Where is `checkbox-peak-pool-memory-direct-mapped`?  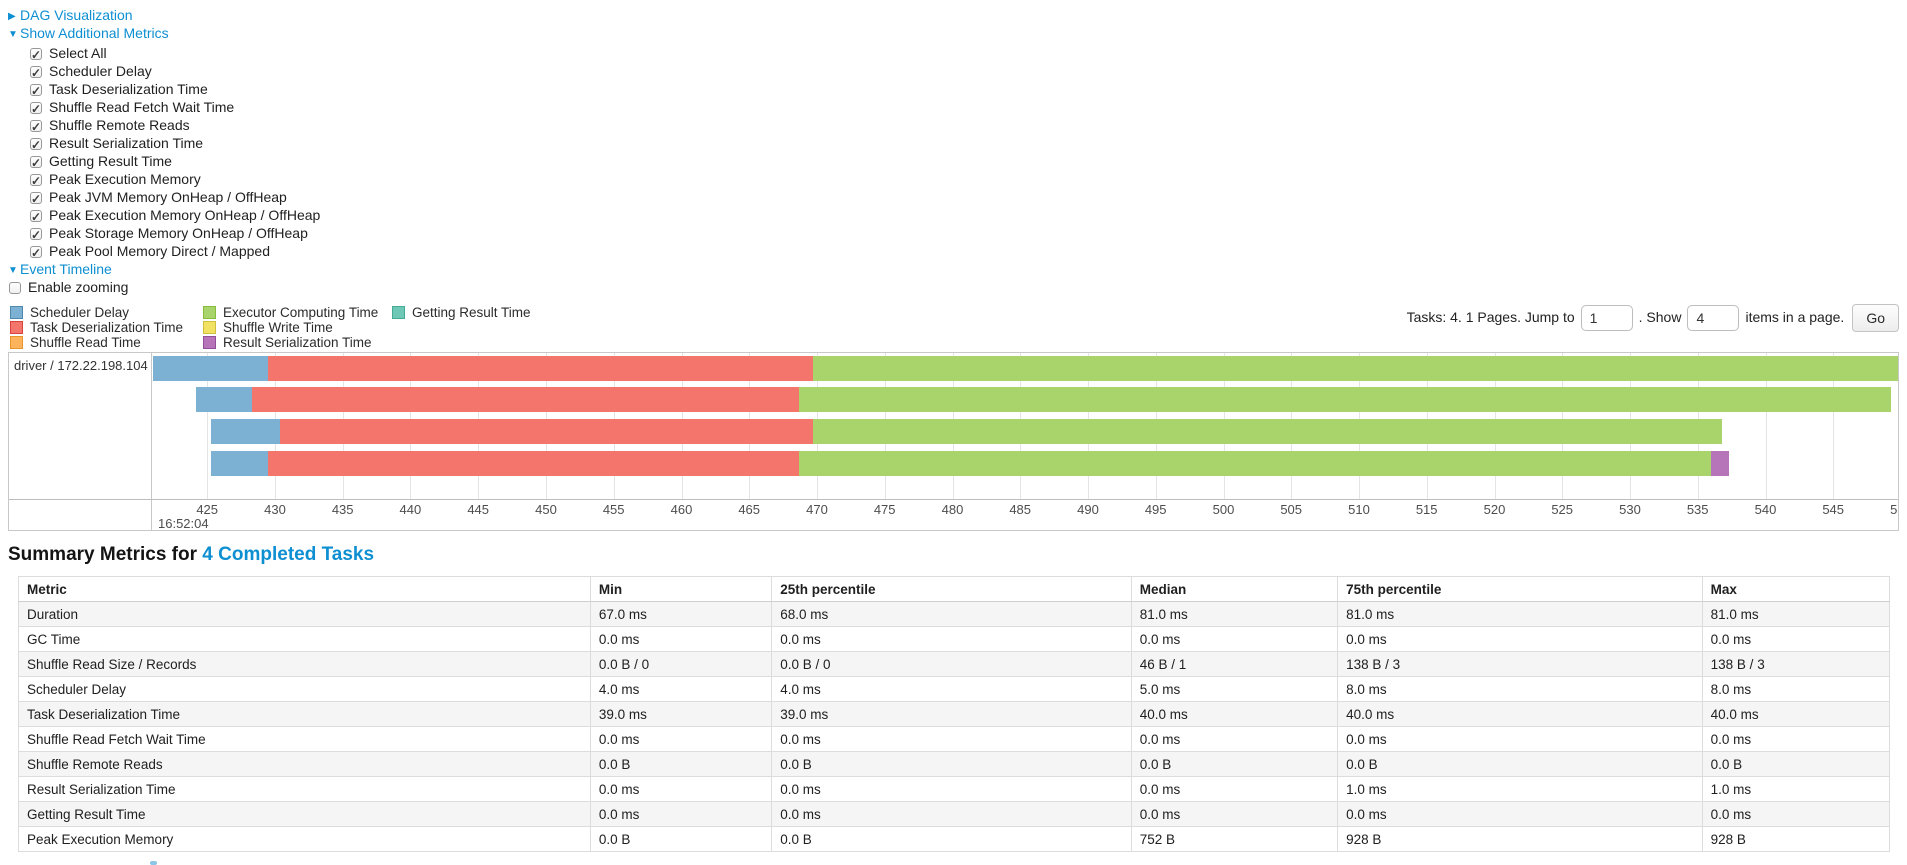 checkbox-peak-pool-memory-direct-mapped is located at coordinates (36, 253).